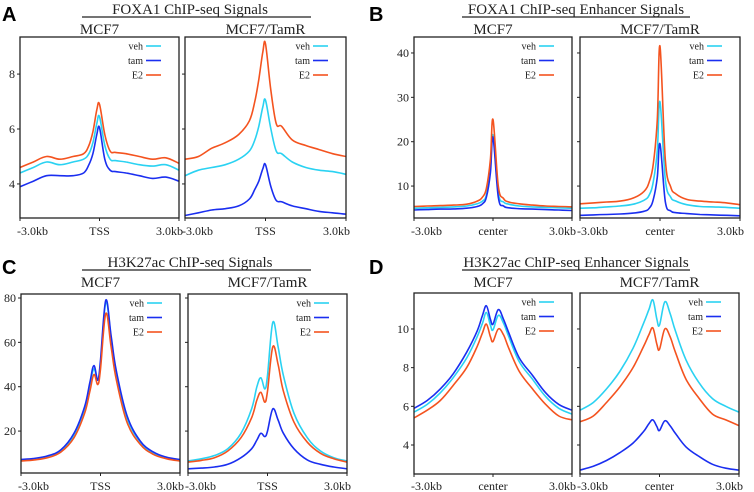  Describe the element at coordinates (10, 342) in the screenshot. I see `y-tick-label: 60` at that location.